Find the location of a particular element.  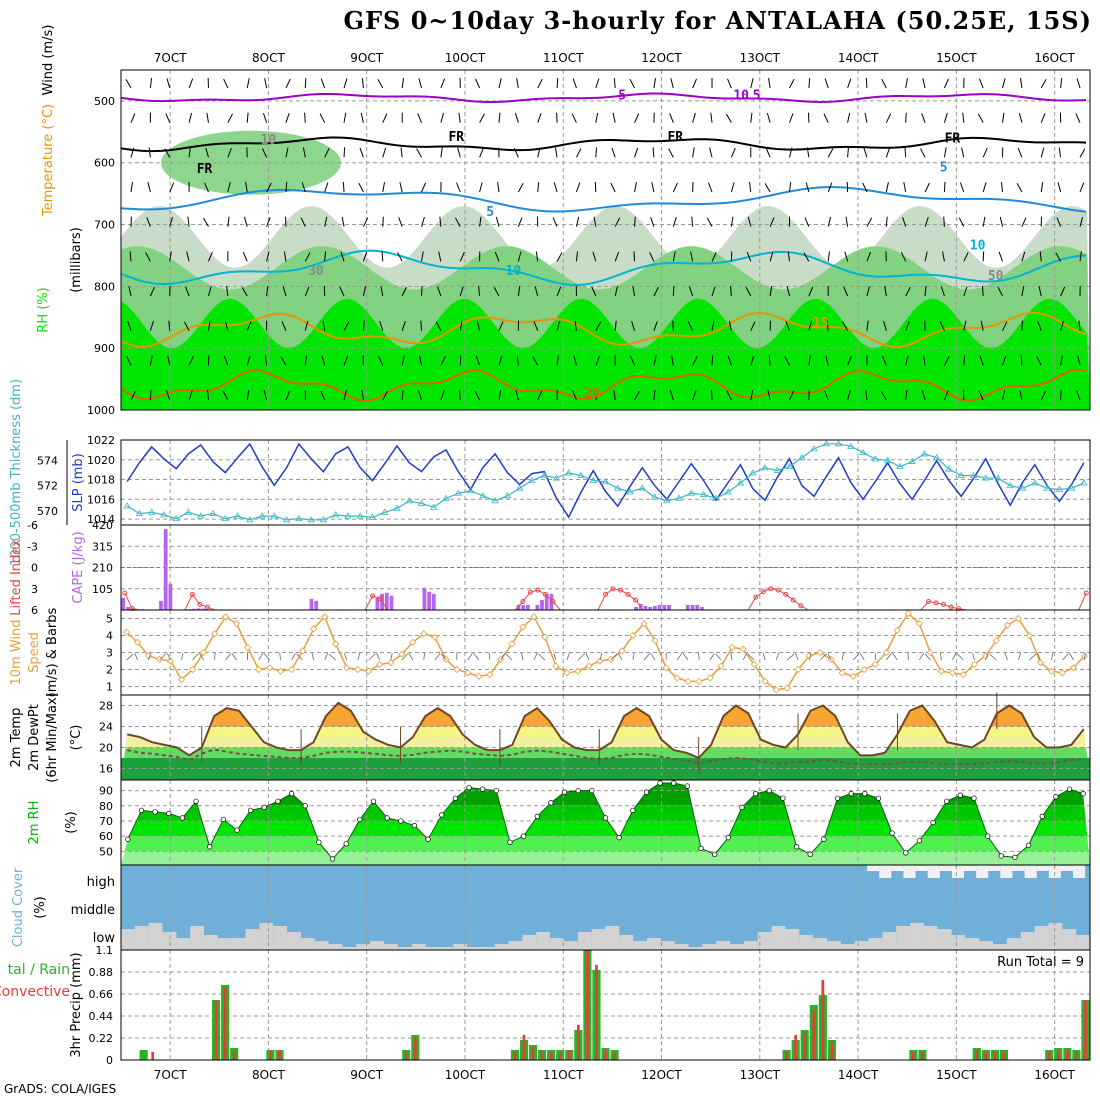

slp-tick: 1020 is located at coordinates (101, 460).